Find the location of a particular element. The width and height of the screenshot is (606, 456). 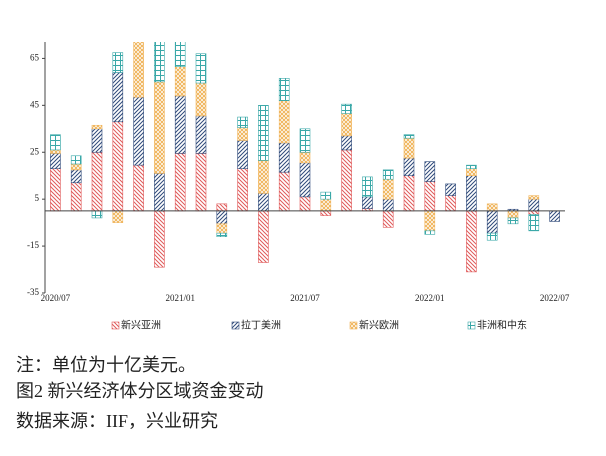

y-tick-label: -15 is located at coordinates (33, 245).